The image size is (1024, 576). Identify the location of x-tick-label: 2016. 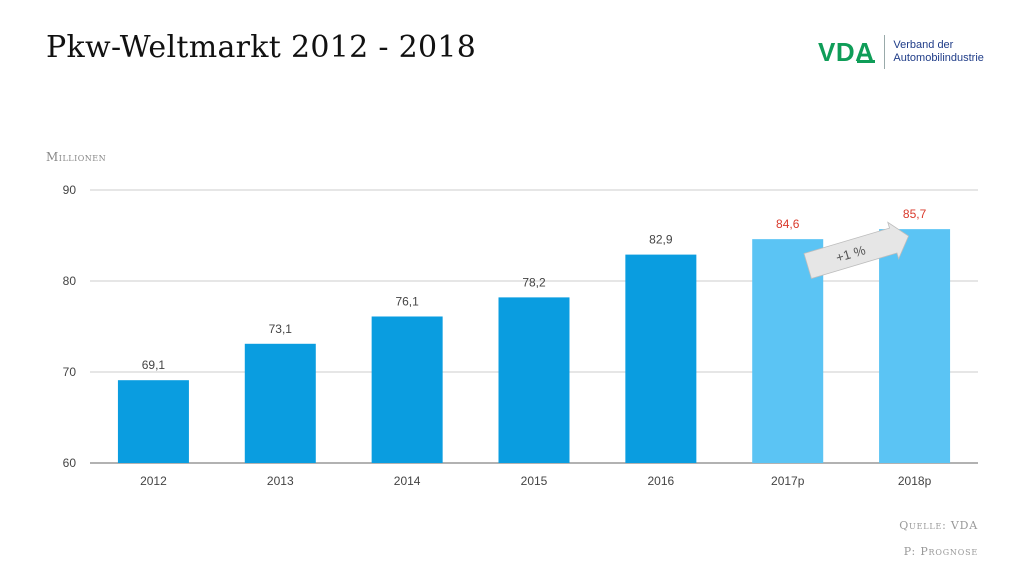
(661, 481).